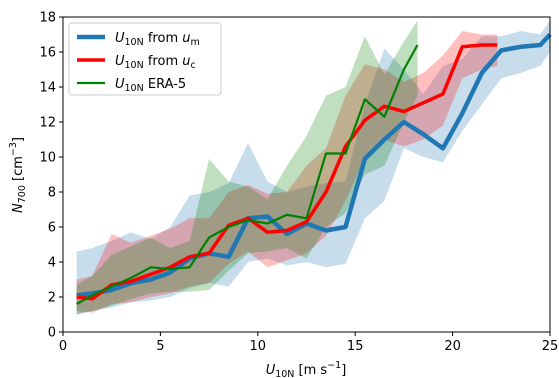  Describe the element at coordinates (18, 139) in the screenshot. I see `y-axis-label-unit-close: ]` at that location.